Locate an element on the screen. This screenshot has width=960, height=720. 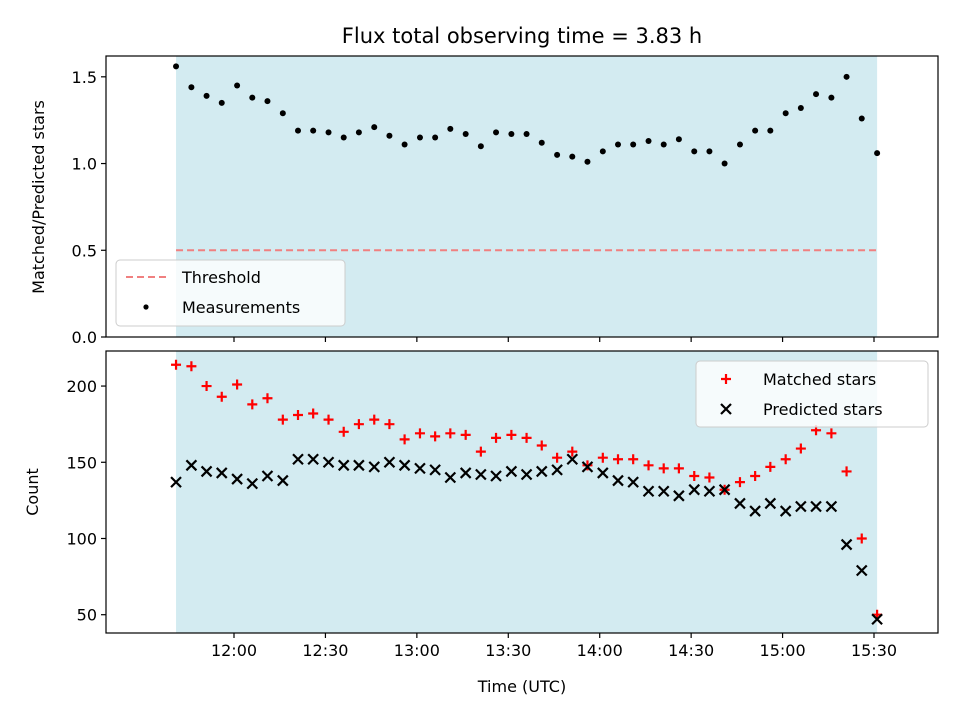
y-tick-label: 1.0 is located at coordinates (84, 164).